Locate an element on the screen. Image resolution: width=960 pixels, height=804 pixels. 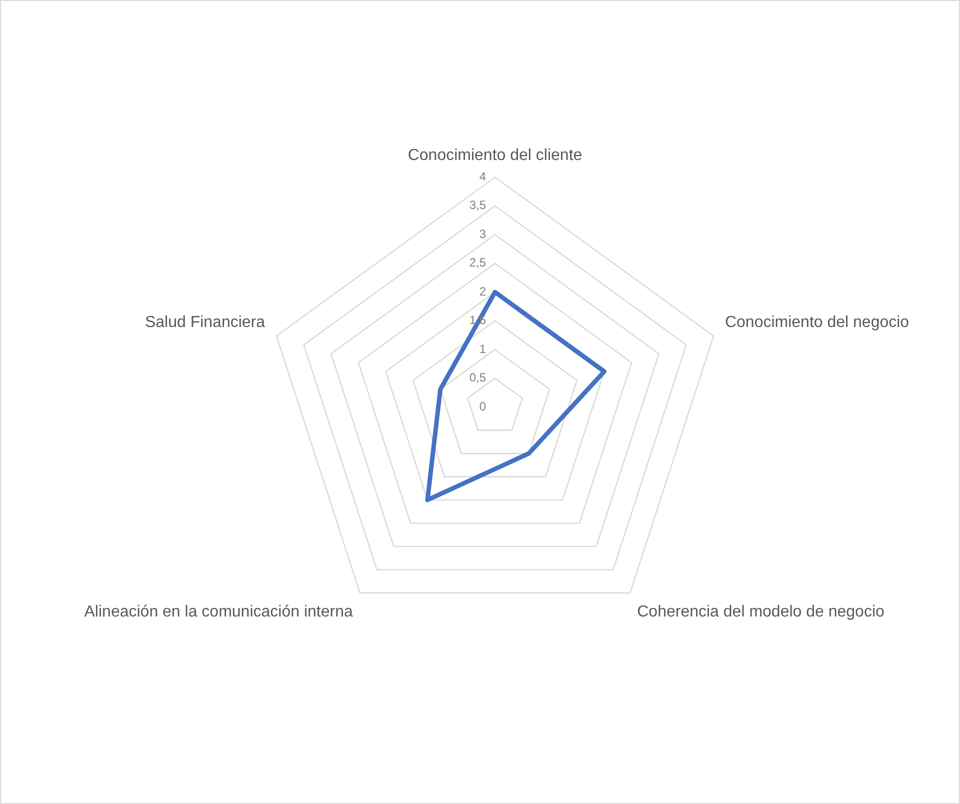
y-tick-label: 0 is located at coordinates (482, 406).